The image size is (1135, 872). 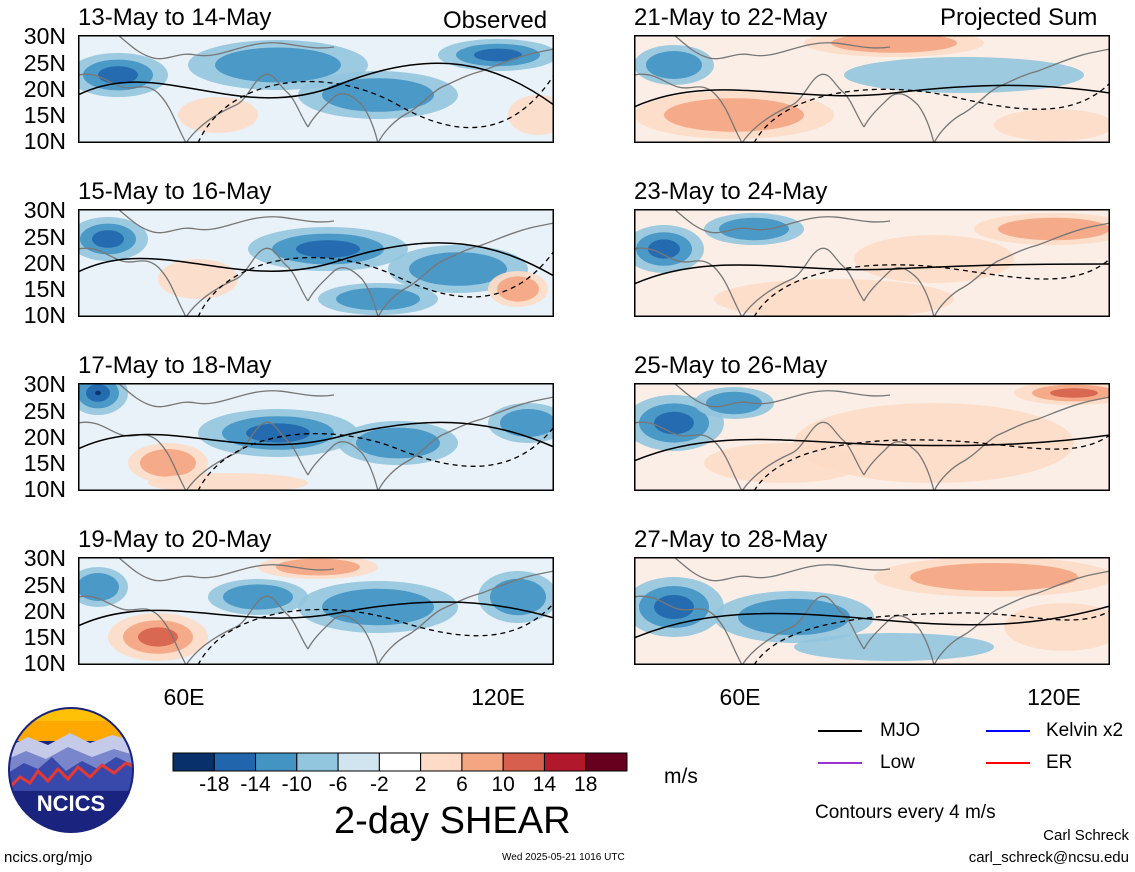 What do you see at coordinates (544, 784) in the screenshot?
I see `colorbar-tick-label: 14` at bounding box center [544, 784].